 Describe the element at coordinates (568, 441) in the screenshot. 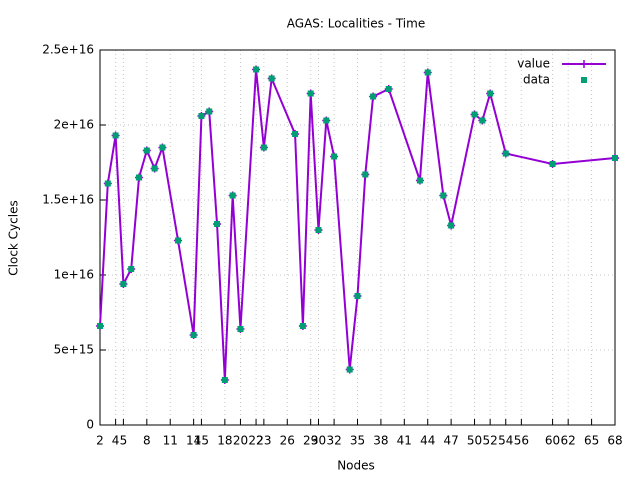

I see `x-tick-label: 62` at that location.